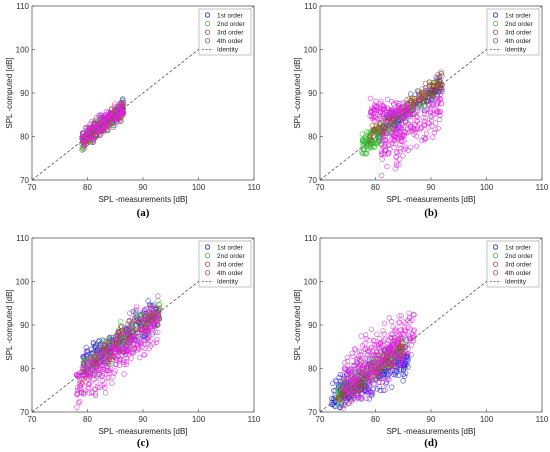 This screenshot has width=550, height=452. I want to click on x-axis-label: SPL -measurements [dB], so click(142, 431).